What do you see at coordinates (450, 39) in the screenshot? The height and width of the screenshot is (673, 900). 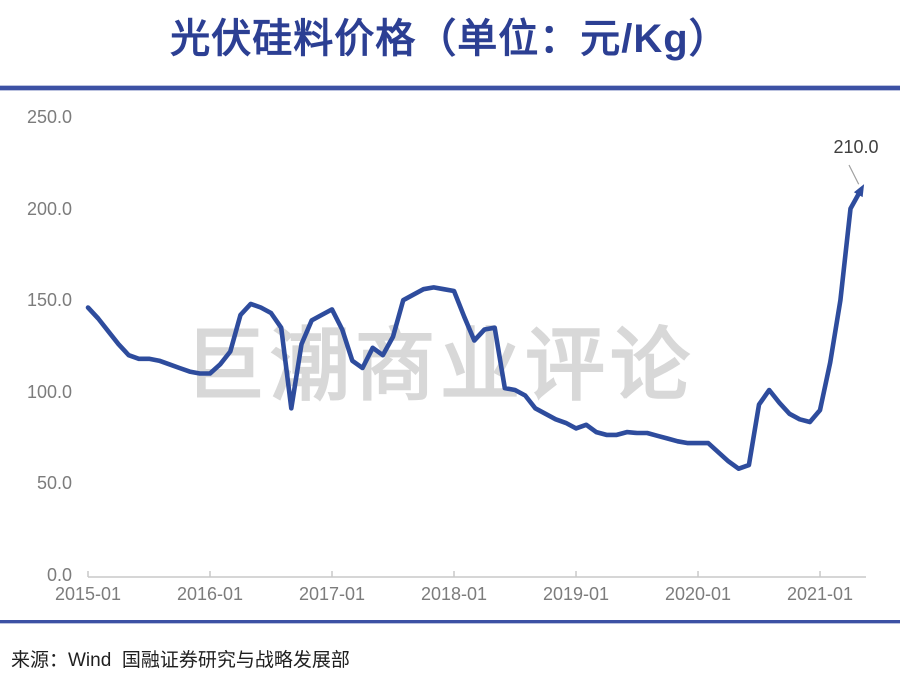 I see `chart-title: 光伏硅料价格（单位：元/Kg）` at bounding box center [450, 39].